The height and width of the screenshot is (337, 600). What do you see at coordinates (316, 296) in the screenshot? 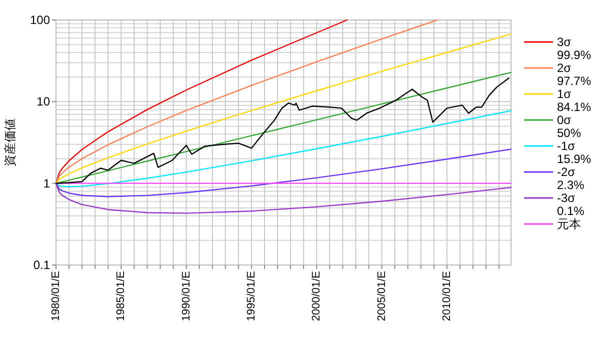
I see `x-tick-label: 2000/01/E` at bounding box center [316, 296].